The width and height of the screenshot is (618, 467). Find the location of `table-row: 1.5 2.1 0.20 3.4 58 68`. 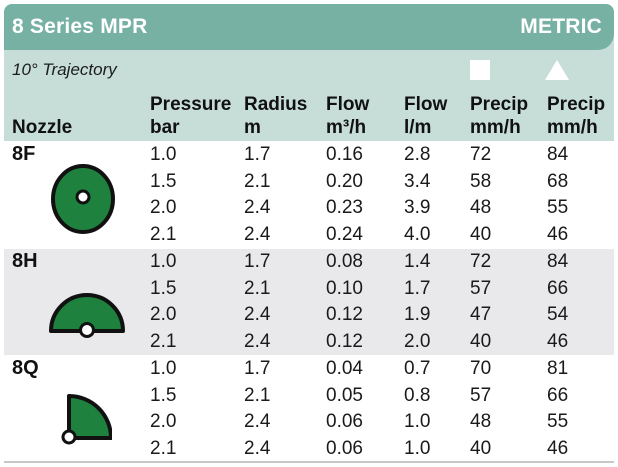

table-row: 1.5 2.1 0.20 3.4 58 68 is located at coordinates (309, 182).